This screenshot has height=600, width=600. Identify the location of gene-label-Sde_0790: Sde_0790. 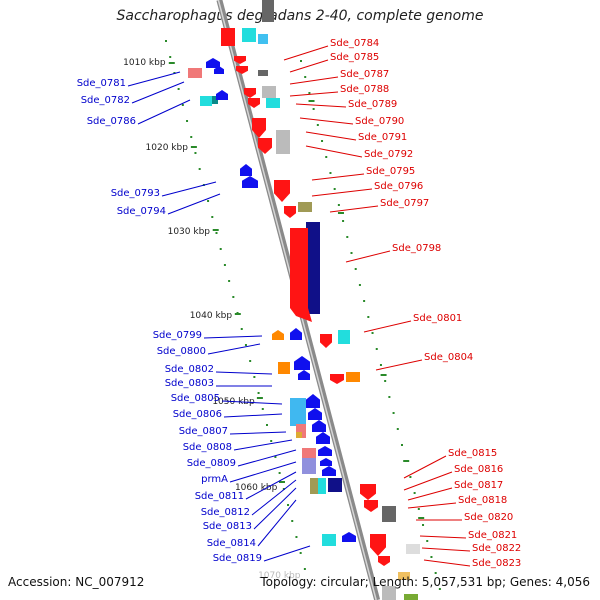
(379, 121).